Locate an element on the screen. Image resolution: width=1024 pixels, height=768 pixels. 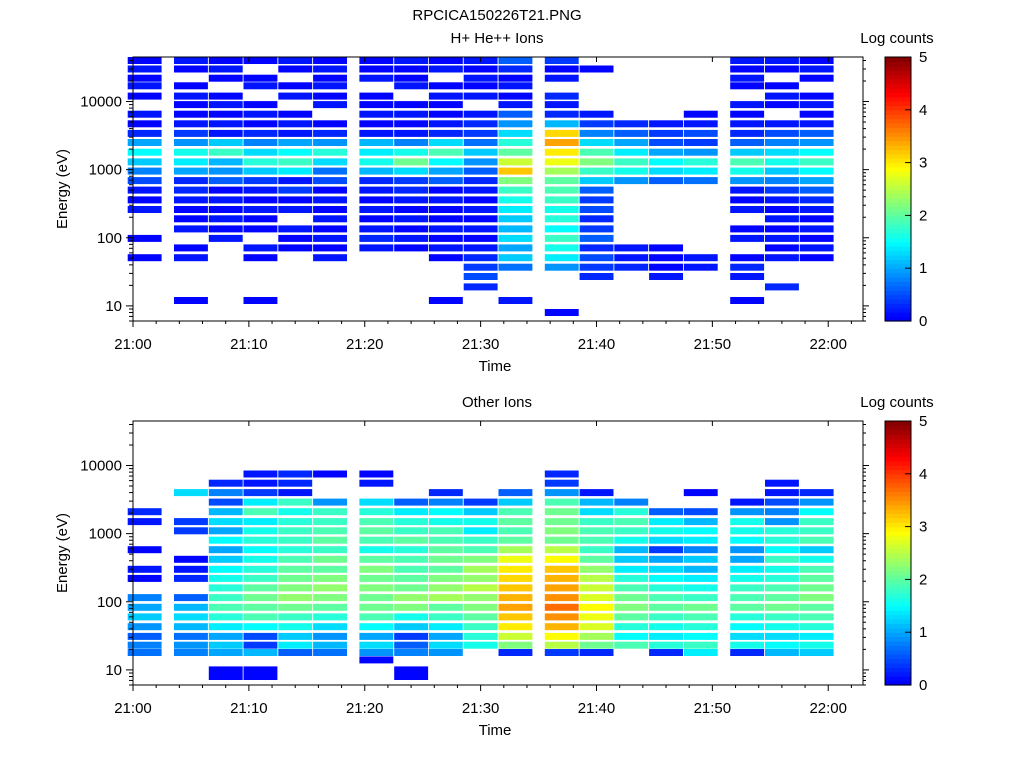
top-panel-title: H+ He++ Ions is located at coordinates (497, 38).